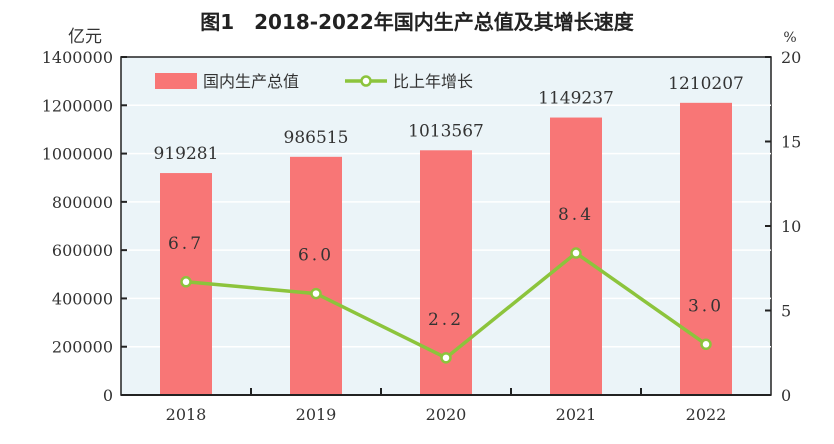 The width and height of the screenshot is (834, 444). I want to click on bar-value-label: 1013567, so click(446, 131).